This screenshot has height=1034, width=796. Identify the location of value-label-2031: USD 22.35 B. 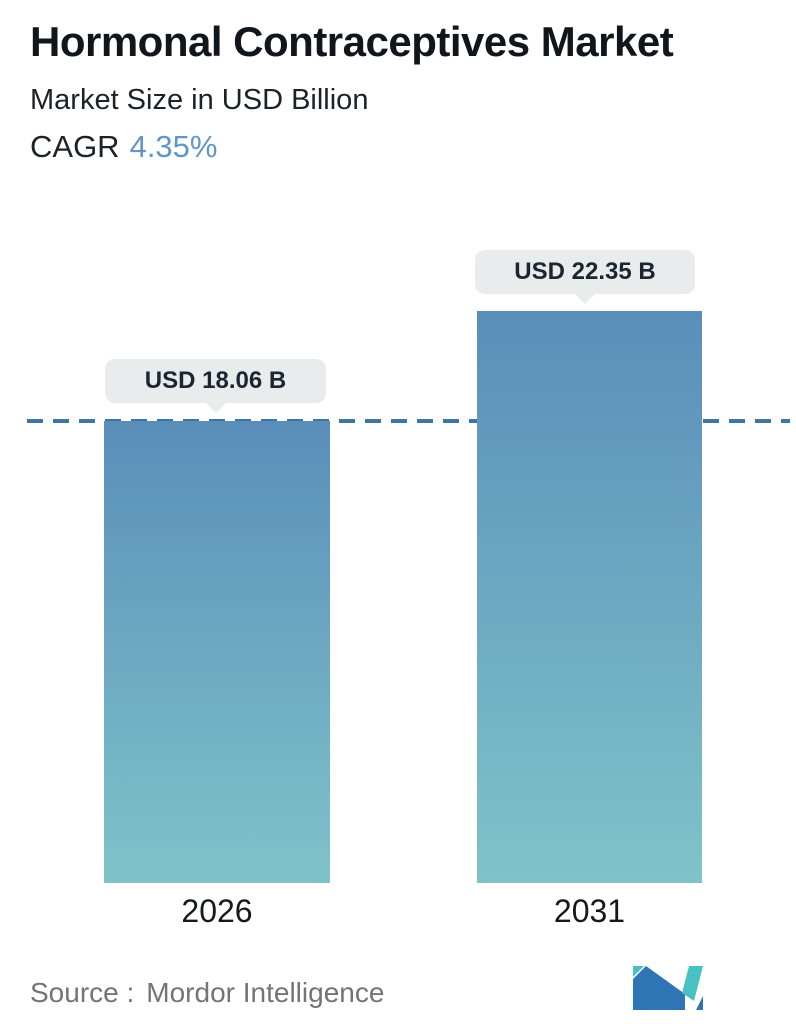
(585, 271).